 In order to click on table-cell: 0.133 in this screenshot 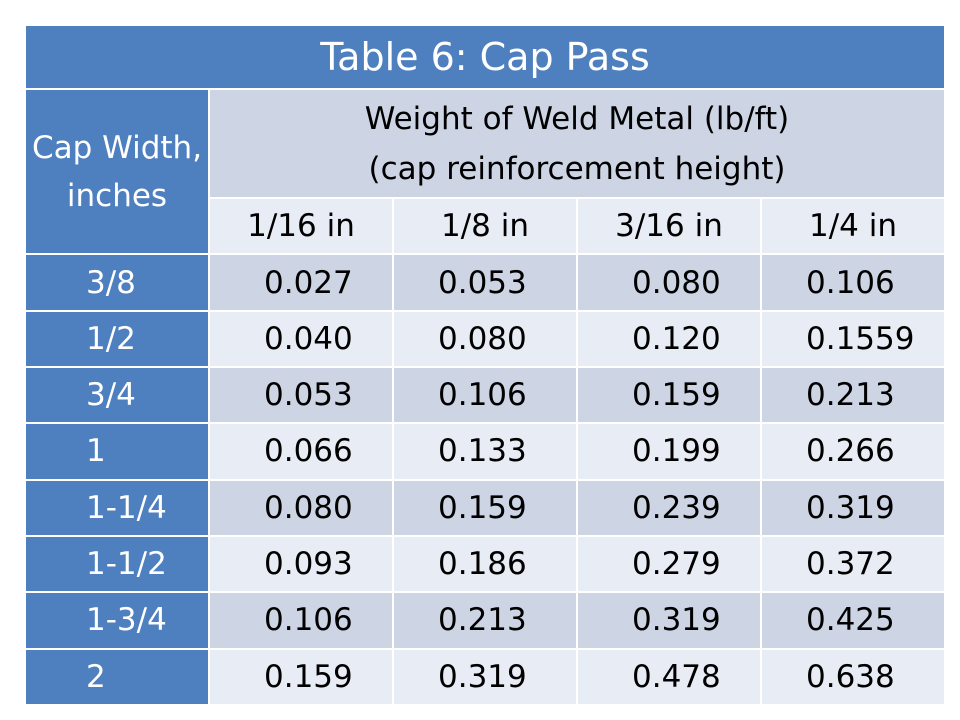, I will do `click(485, 451)`.